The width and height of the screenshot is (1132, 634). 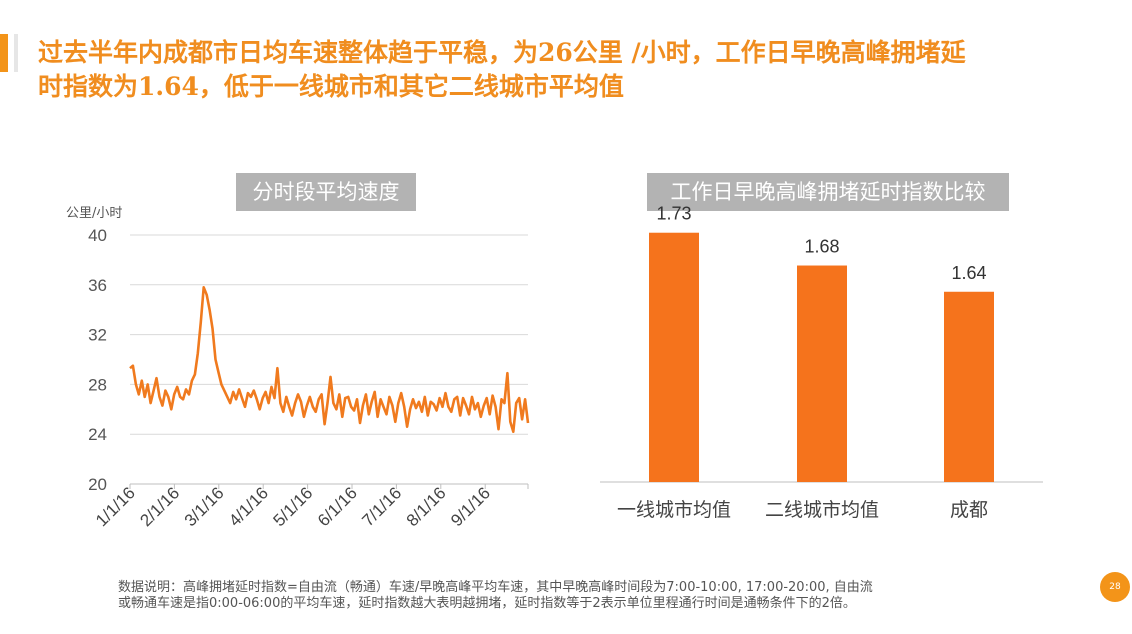 What do you see at coordinates (1115, 587) in the screenshot?
I see `page-number-badge: 28` at bounding box center [1115, 587].